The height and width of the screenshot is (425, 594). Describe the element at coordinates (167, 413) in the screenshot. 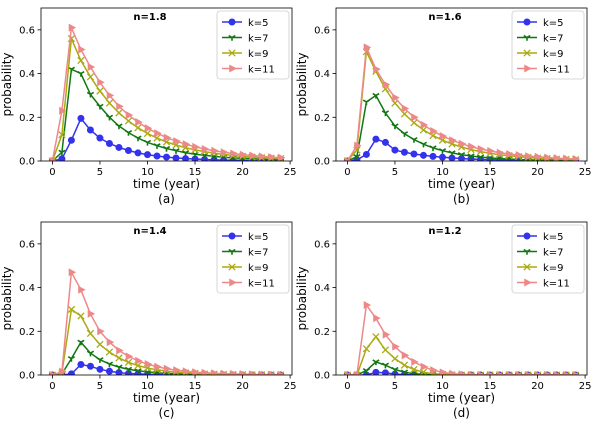

I see `panel-caption: (c)` at that location.